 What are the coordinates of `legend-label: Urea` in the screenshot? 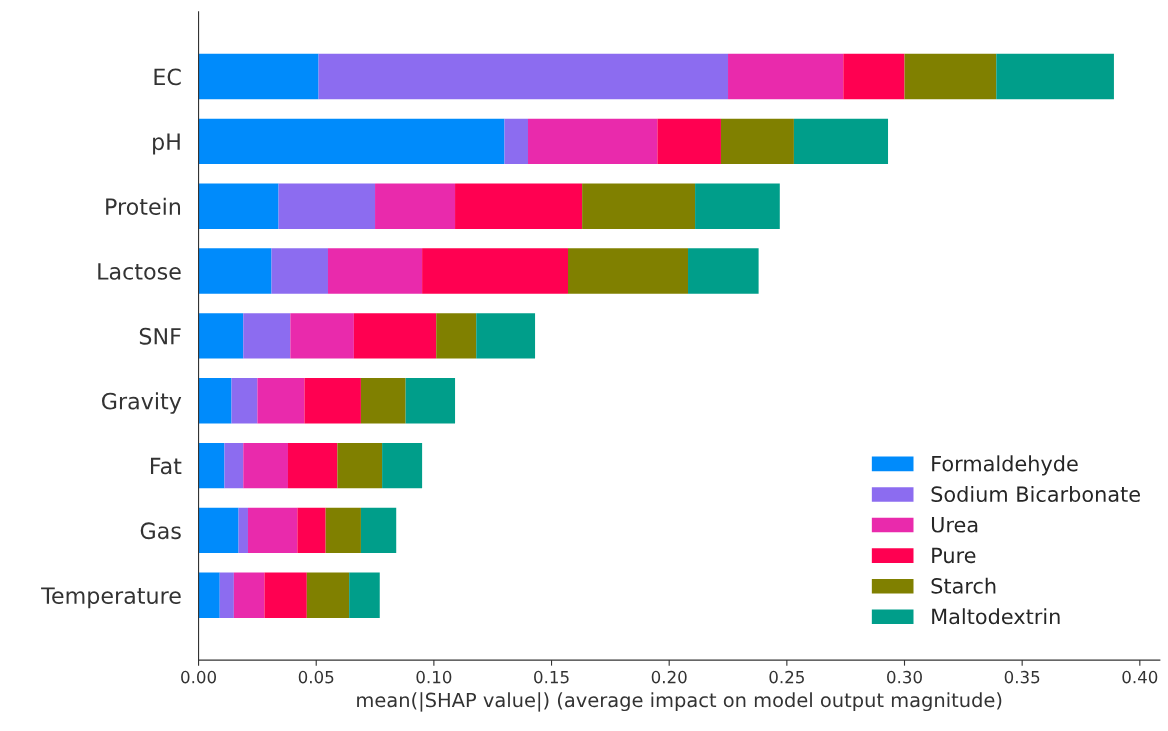 It's located at (954, 525).